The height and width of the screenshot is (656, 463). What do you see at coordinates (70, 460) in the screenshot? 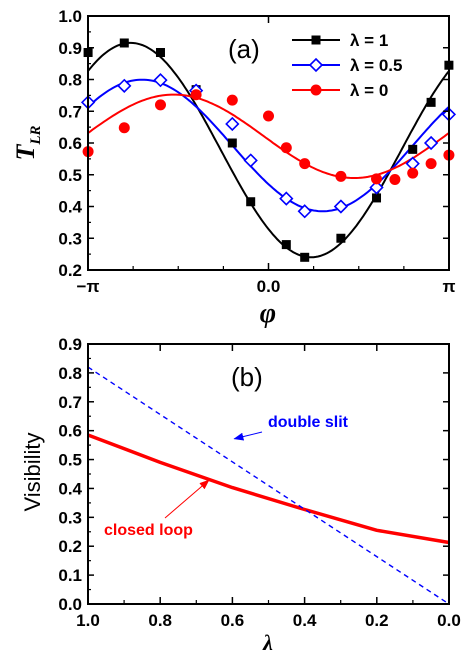
I see `b-y-tick-label: 0.5` at bounding box center [70, 460].